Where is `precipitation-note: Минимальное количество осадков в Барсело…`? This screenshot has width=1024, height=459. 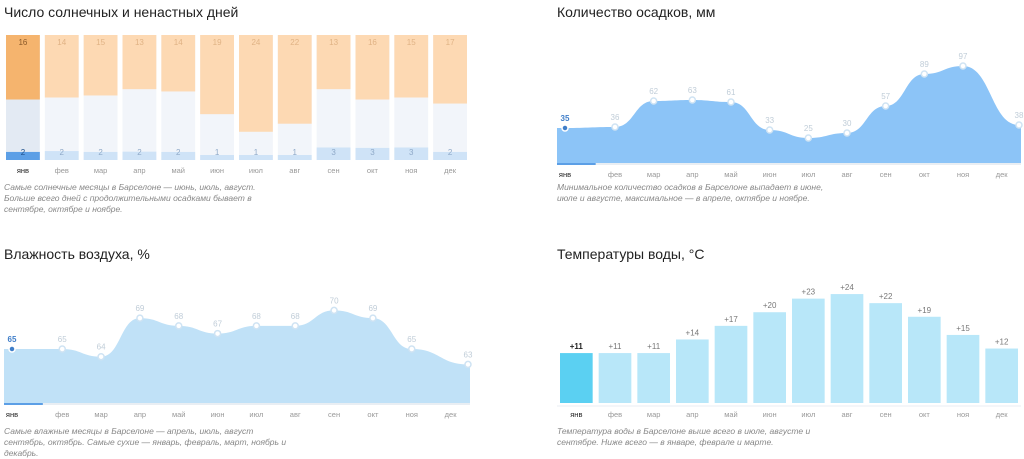
precipitation-note: Минимальное количество осадков в Барсело… is located at coordinates (690, 192).